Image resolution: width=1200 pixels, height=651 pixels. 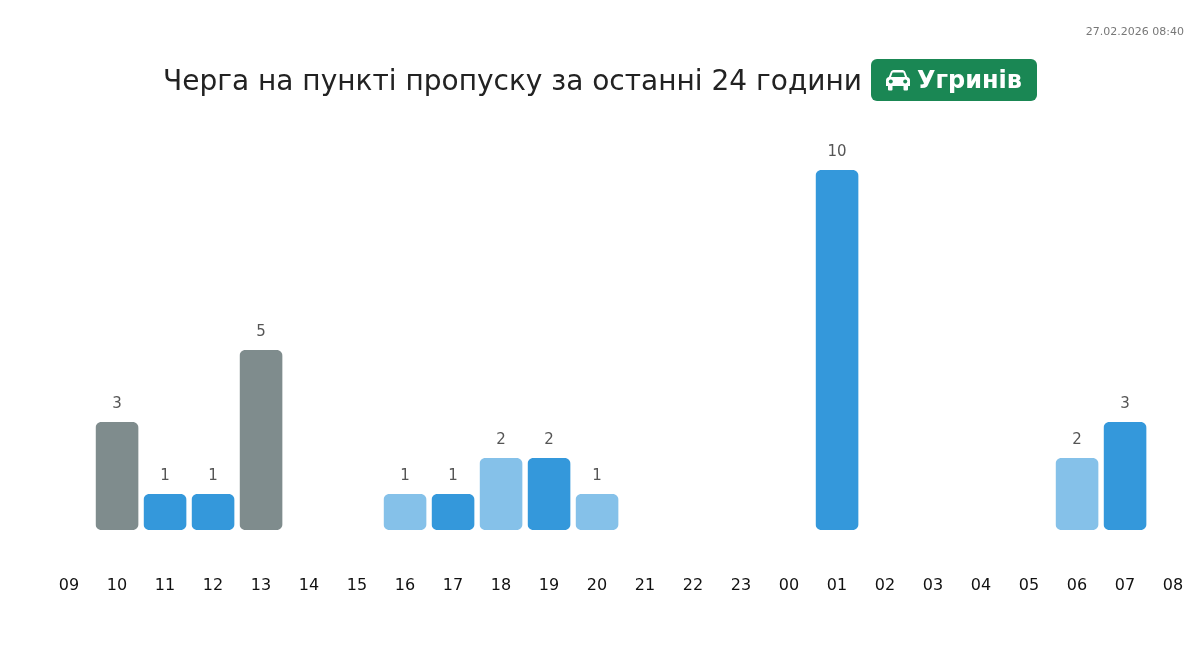 What do you see at coordinates (1173, 584) in the screenshot?
I see `x-tick-label: 08` at bounding box center [1173, 584].